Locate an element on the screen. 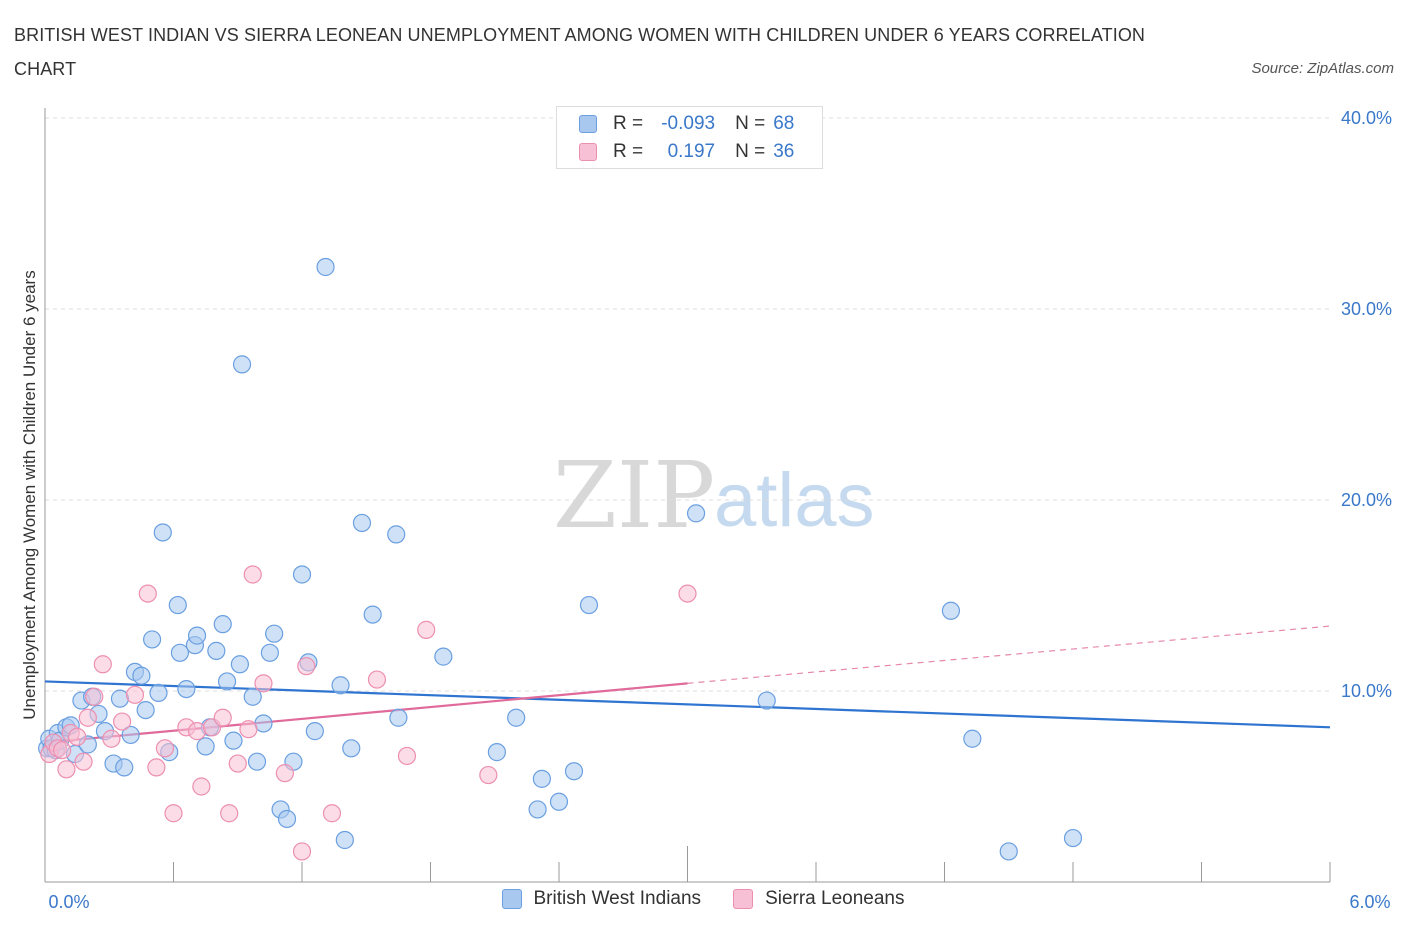 This screenshot has width=1406, height=930. legend-row-british-west-indians: R = -0.093 N = 68 is located at coordinates (686, 124).